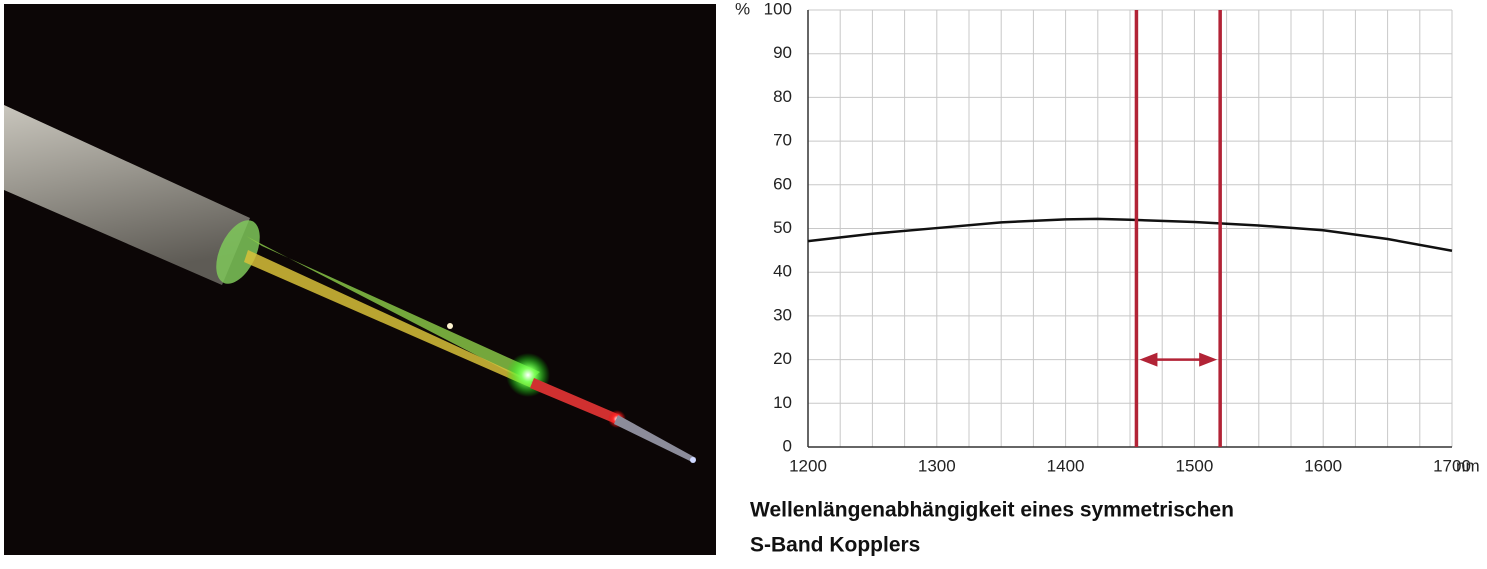  I want to click on x-unit: nm, so click(1468, 465).